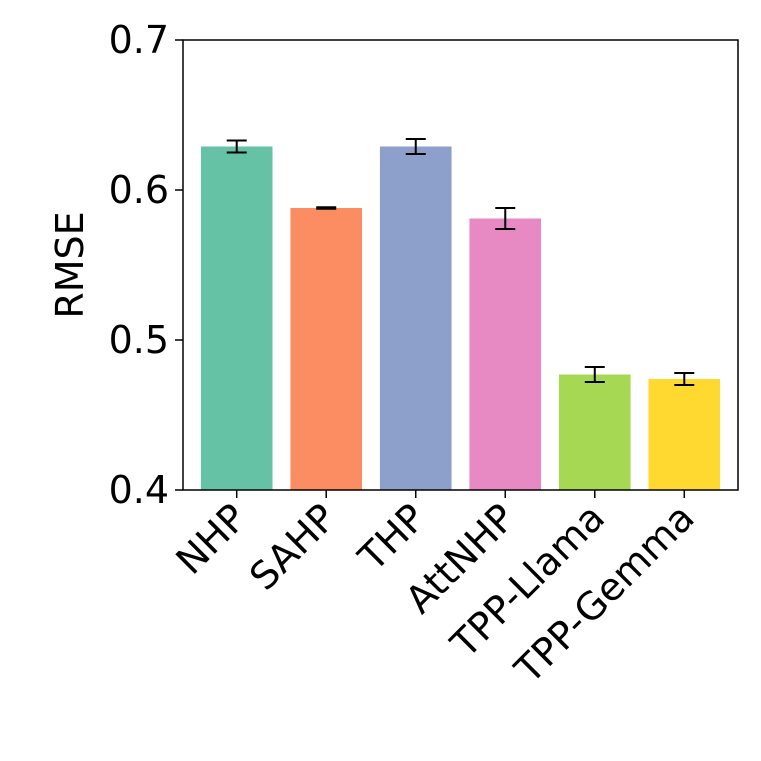  What do you see at coordinates (684, 434) in the screenshot?
I see `bar-tpp-gemma` at bounding box center [684, 434].